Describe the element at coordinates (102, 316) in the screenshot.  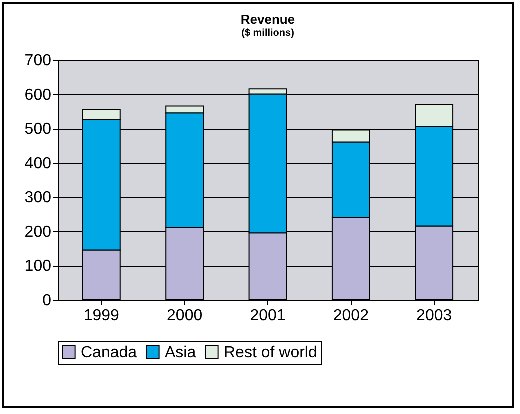
I see `x-tick-label: 1999` at that location.